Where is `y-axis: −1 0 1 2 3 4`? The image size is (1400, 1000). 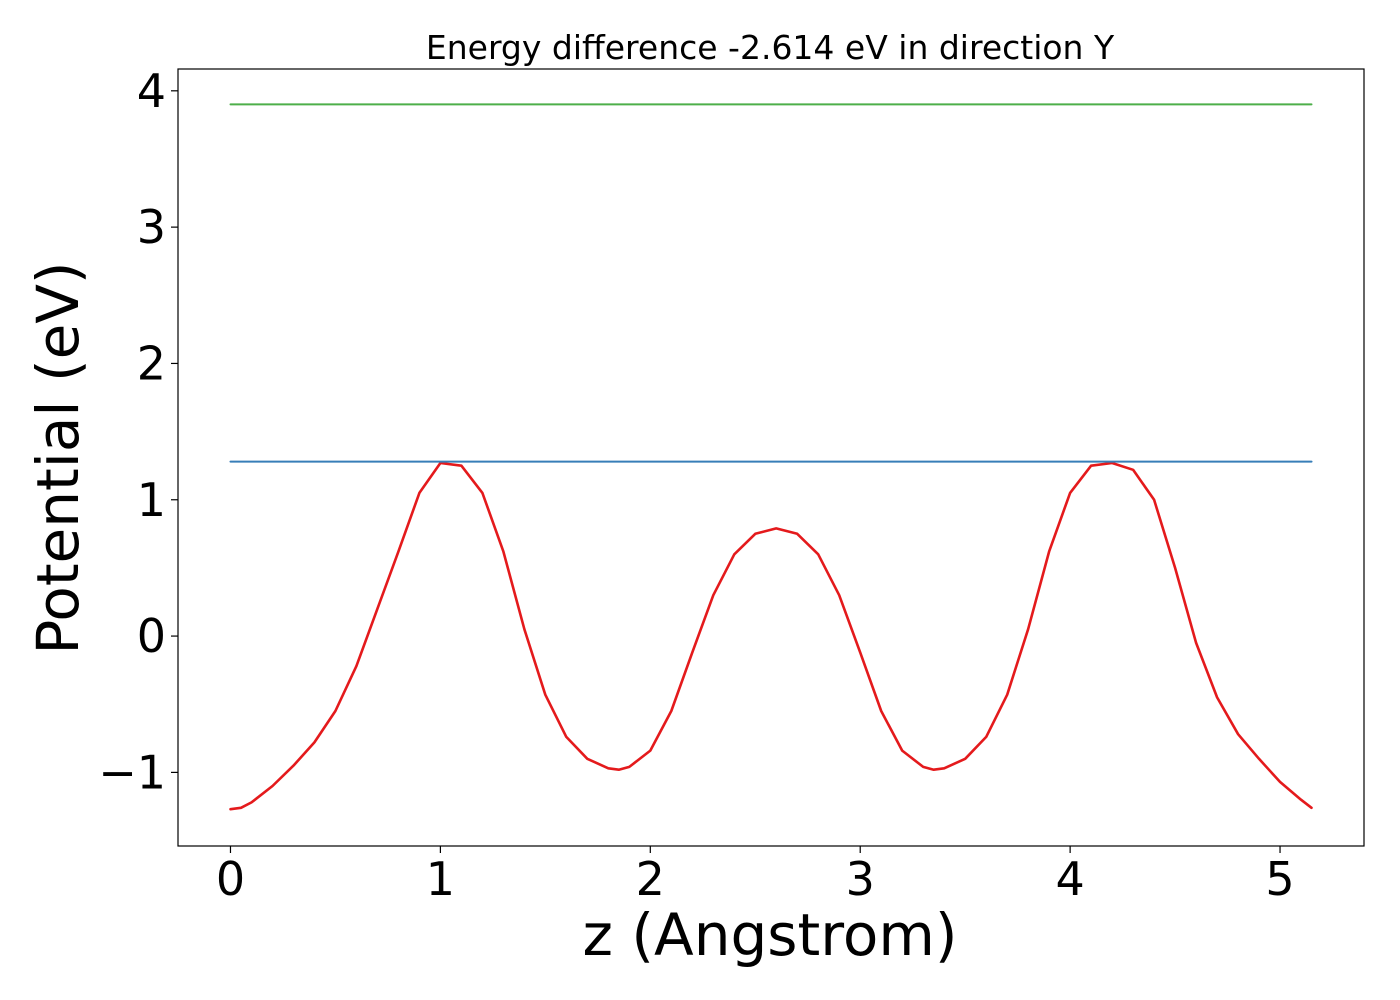
y-axis: −1 0 1 2 3 4 is located at coordinates (138, 431).